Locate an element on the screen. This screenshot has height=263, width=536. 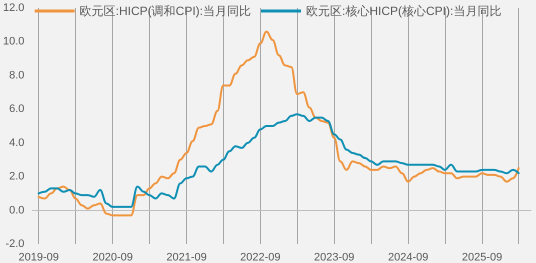
y-tick-label: 10.0 is located at coordinates (13, 42).